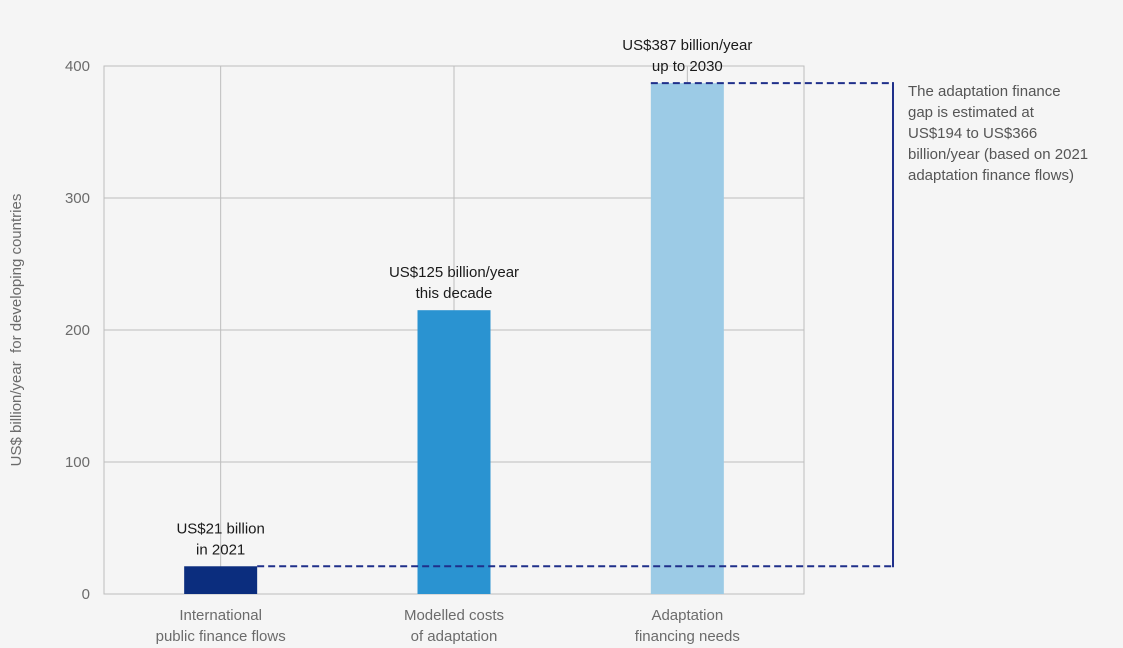  I want to click on y-tick-label: 0, so click(86, 594).